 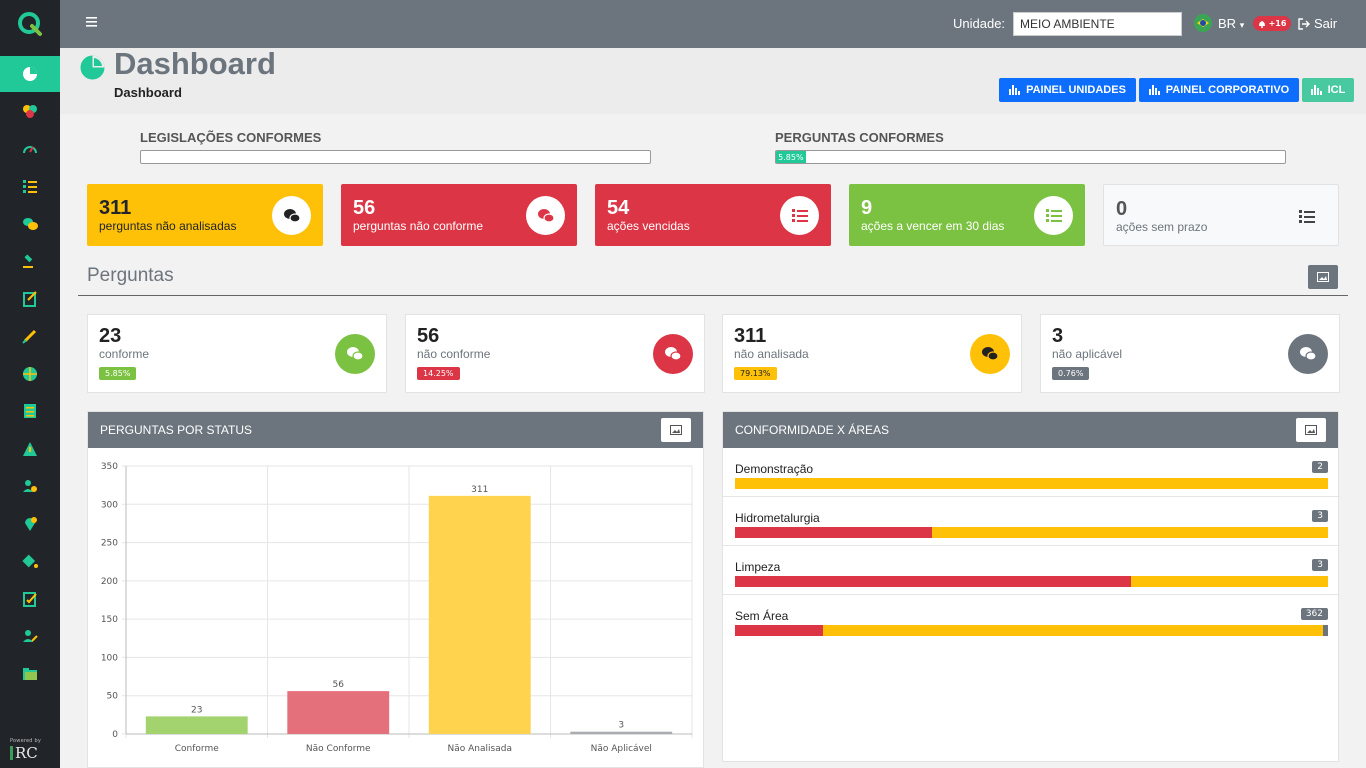 What do you see at coordinates (1203, 23) in the screenshot?
I see `brazil-flag-icon` at bounding box center [1203, 23].